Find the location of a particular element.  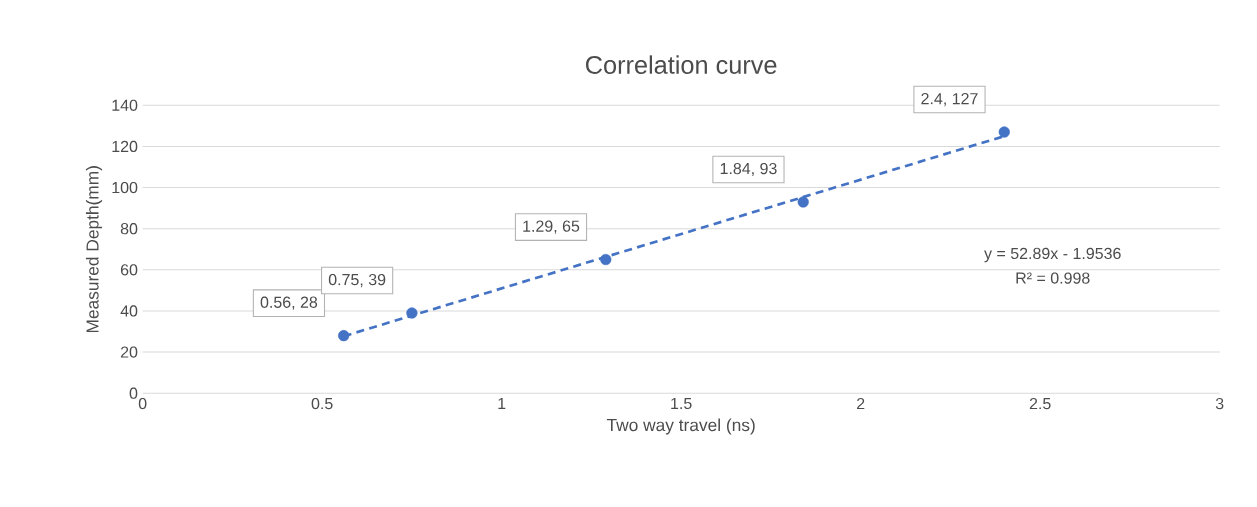

y-tick-label: 140 is located at coordinates (125, 105).